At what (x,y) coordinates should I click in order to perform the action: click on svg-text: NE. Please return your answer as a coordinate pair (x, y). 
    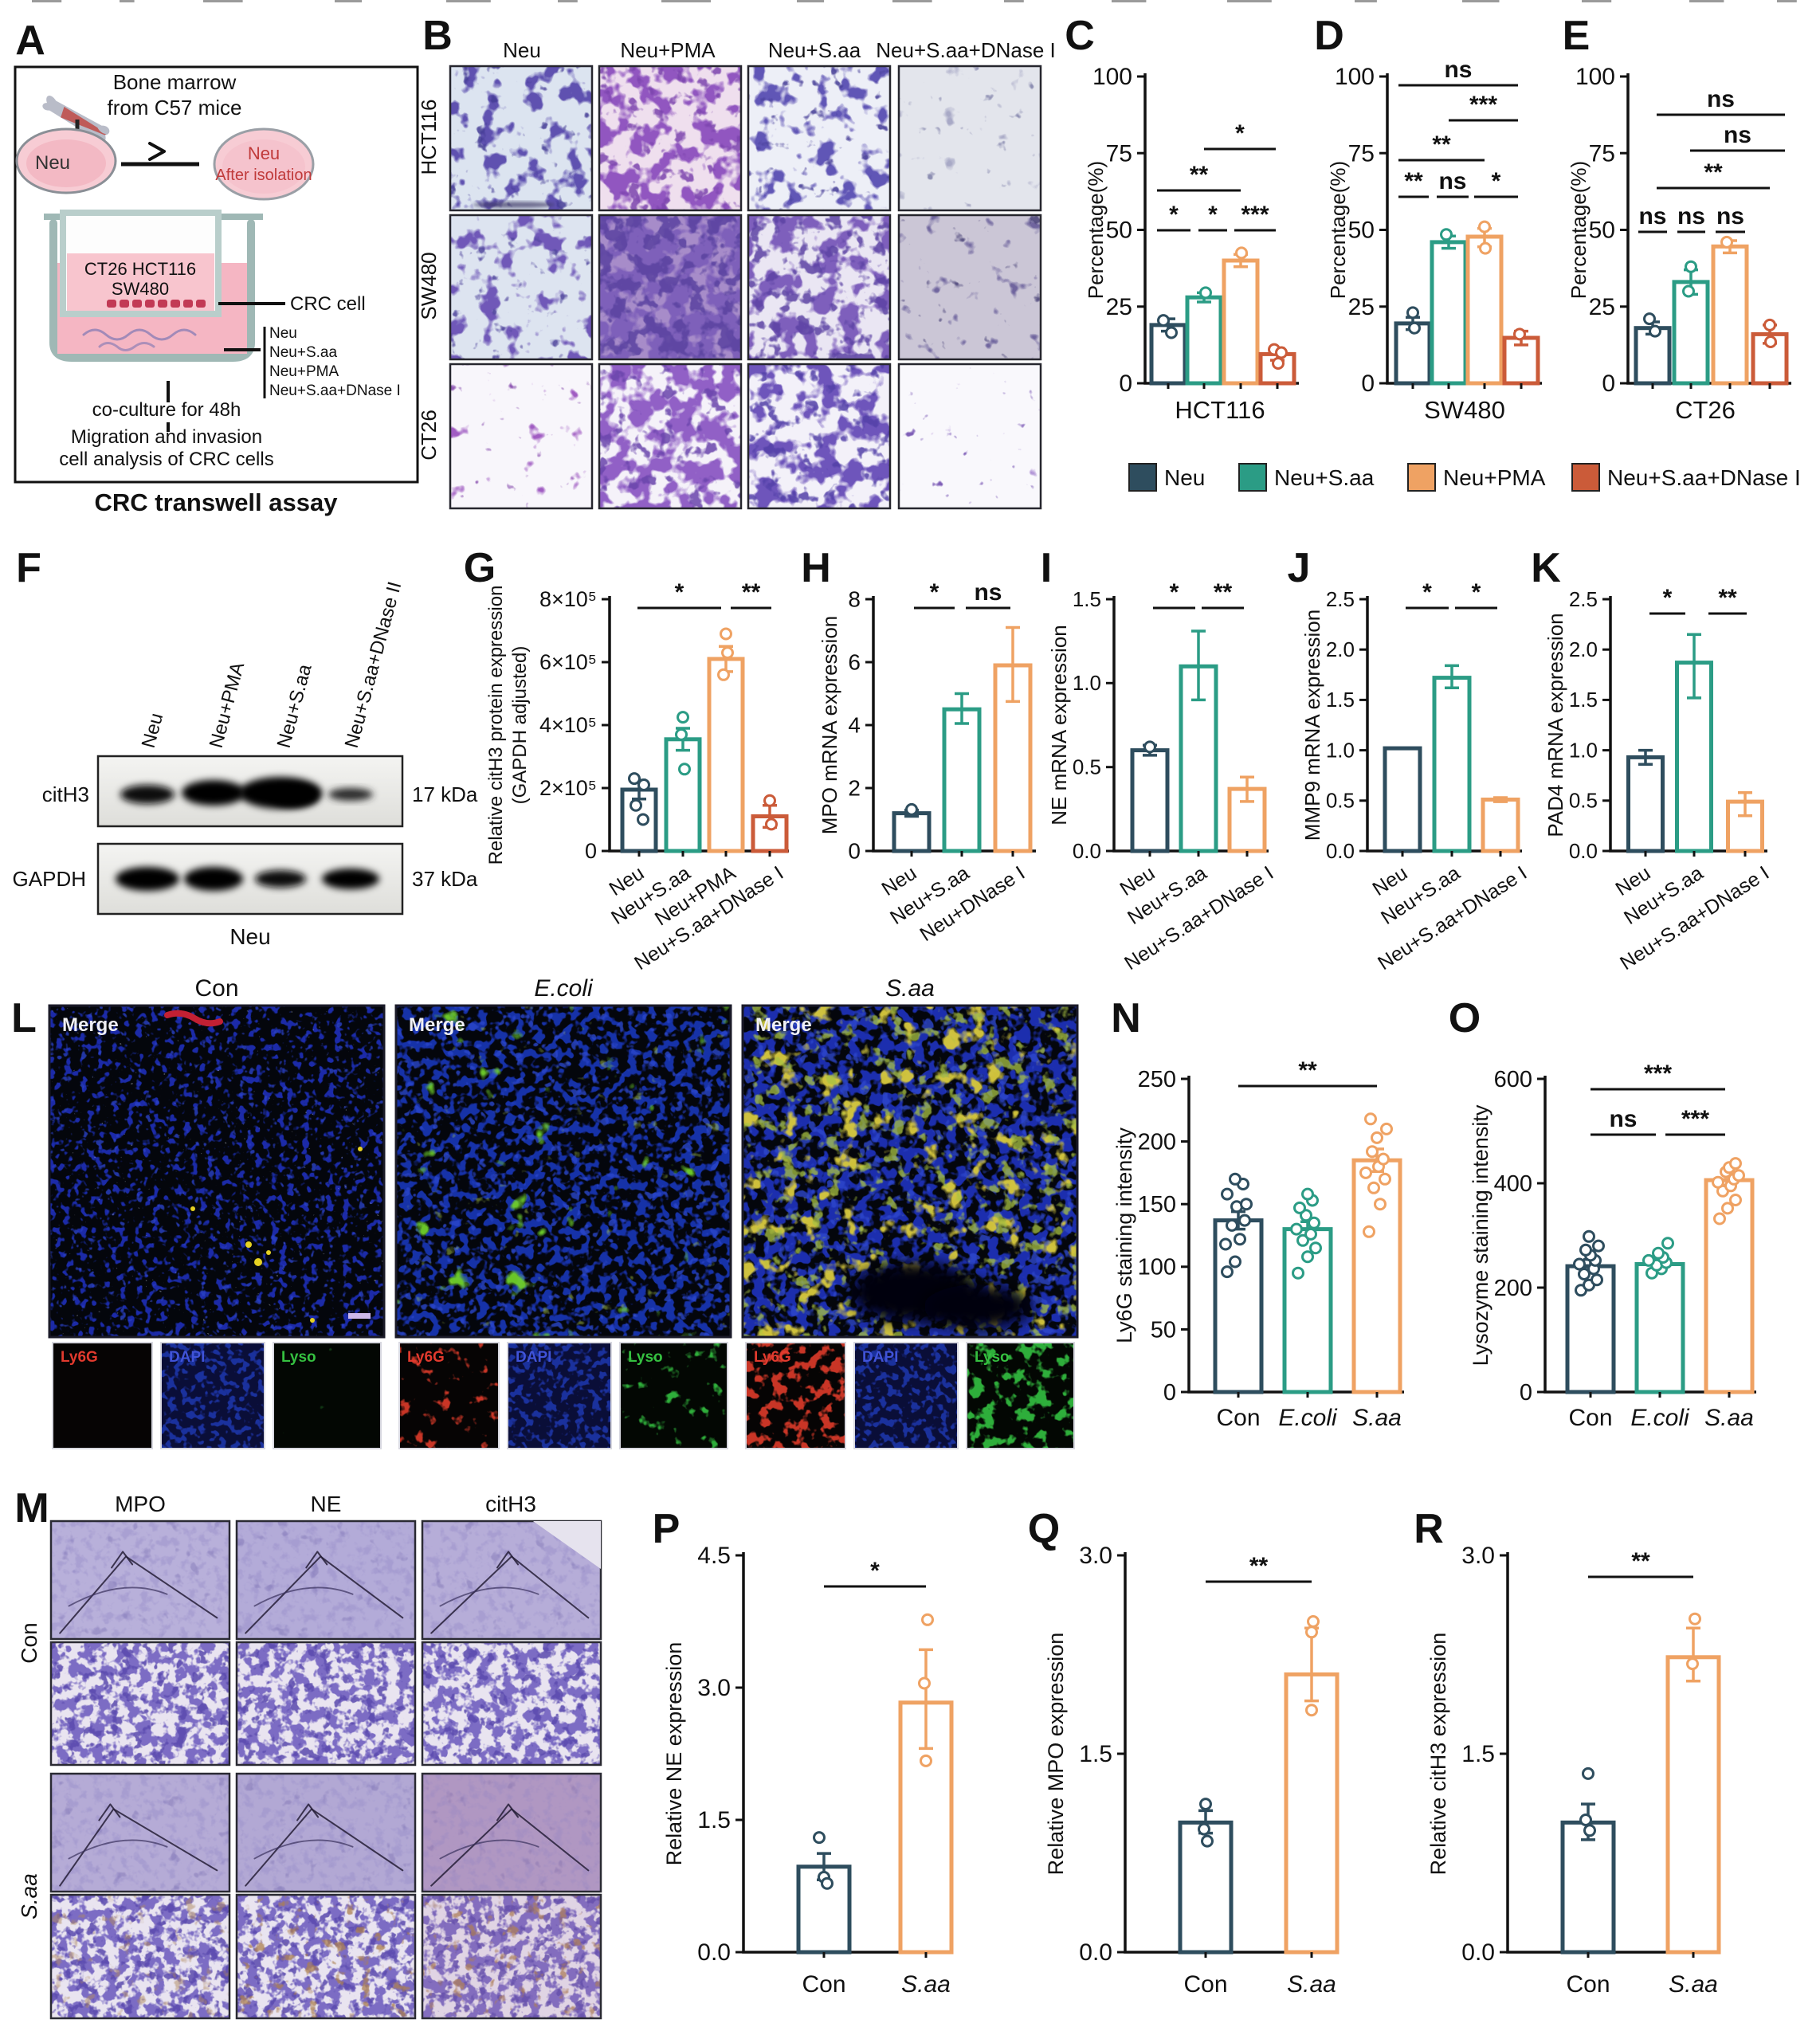
    Looking at the image, I should click on (326, 1504).